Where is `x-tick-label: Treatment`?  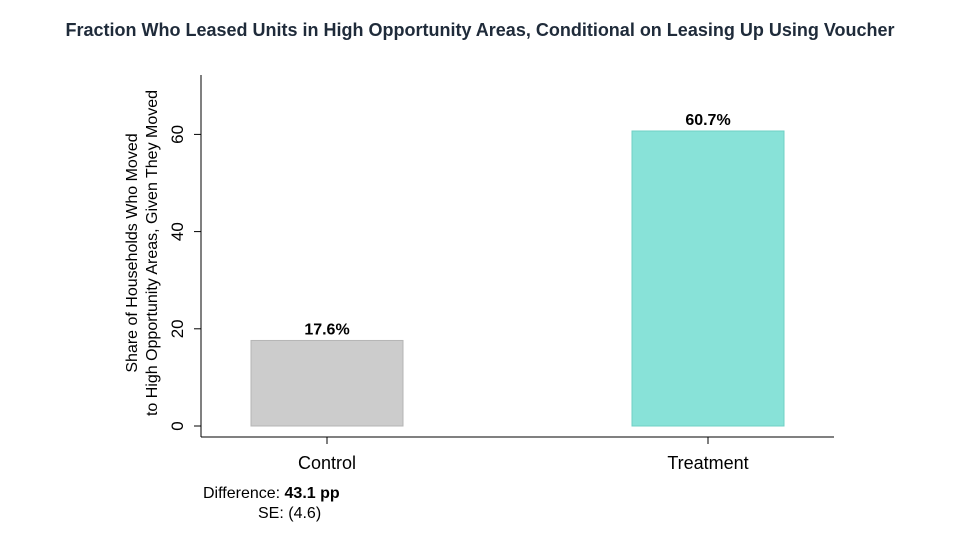 x-tick-label: Treatment is located at coordinates (707, 463).